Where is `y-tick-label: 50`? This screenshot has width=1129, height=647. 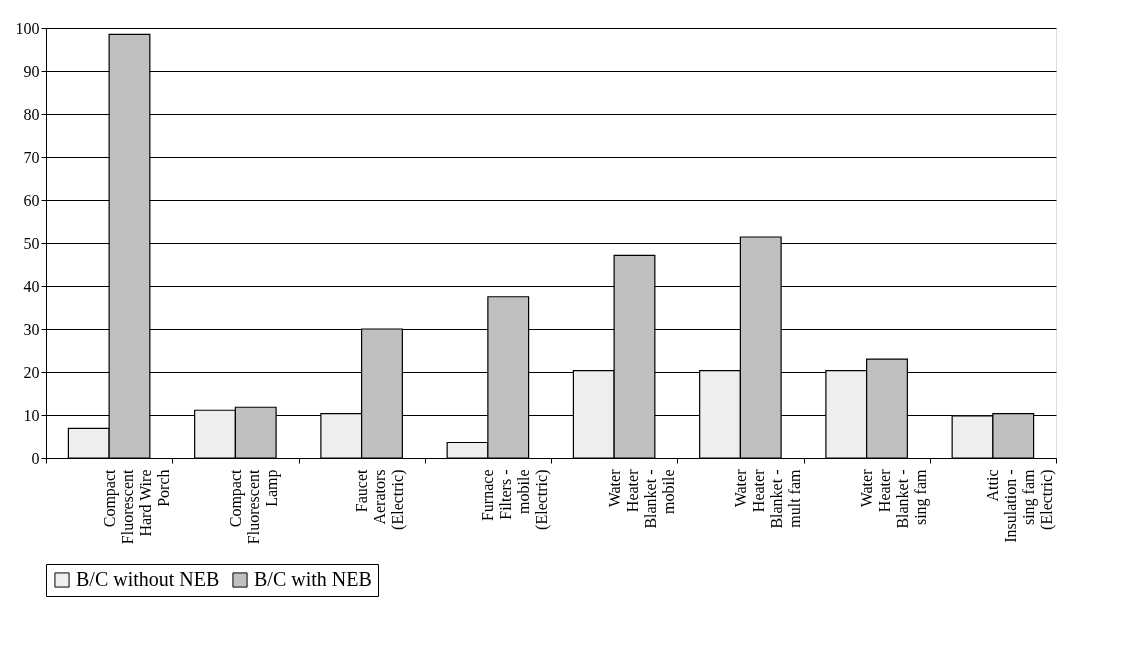
y-tick-label: 50 is located at coordinates (31, 243).